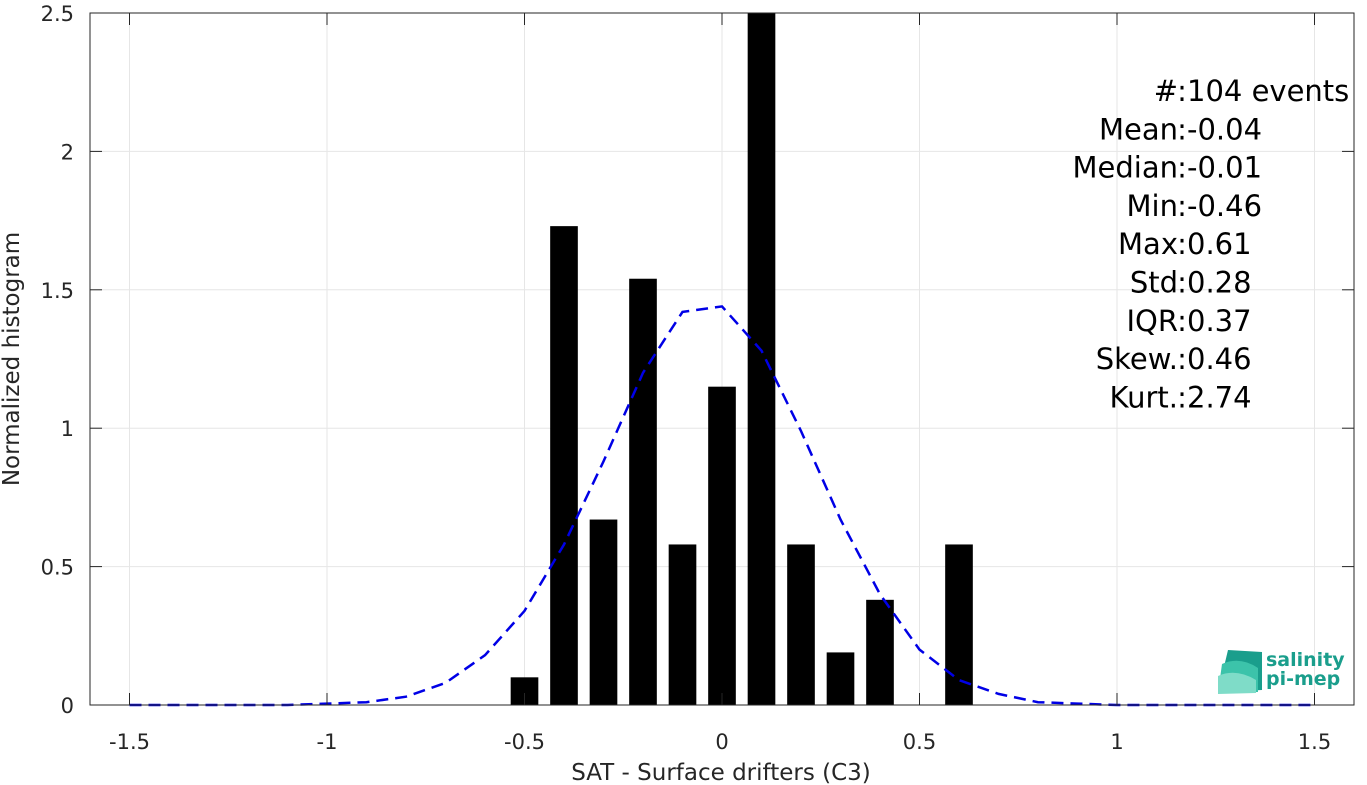 This screenshot has height=785, width=1367. I want to click on stat-label: Mean, so click(1138, 129).